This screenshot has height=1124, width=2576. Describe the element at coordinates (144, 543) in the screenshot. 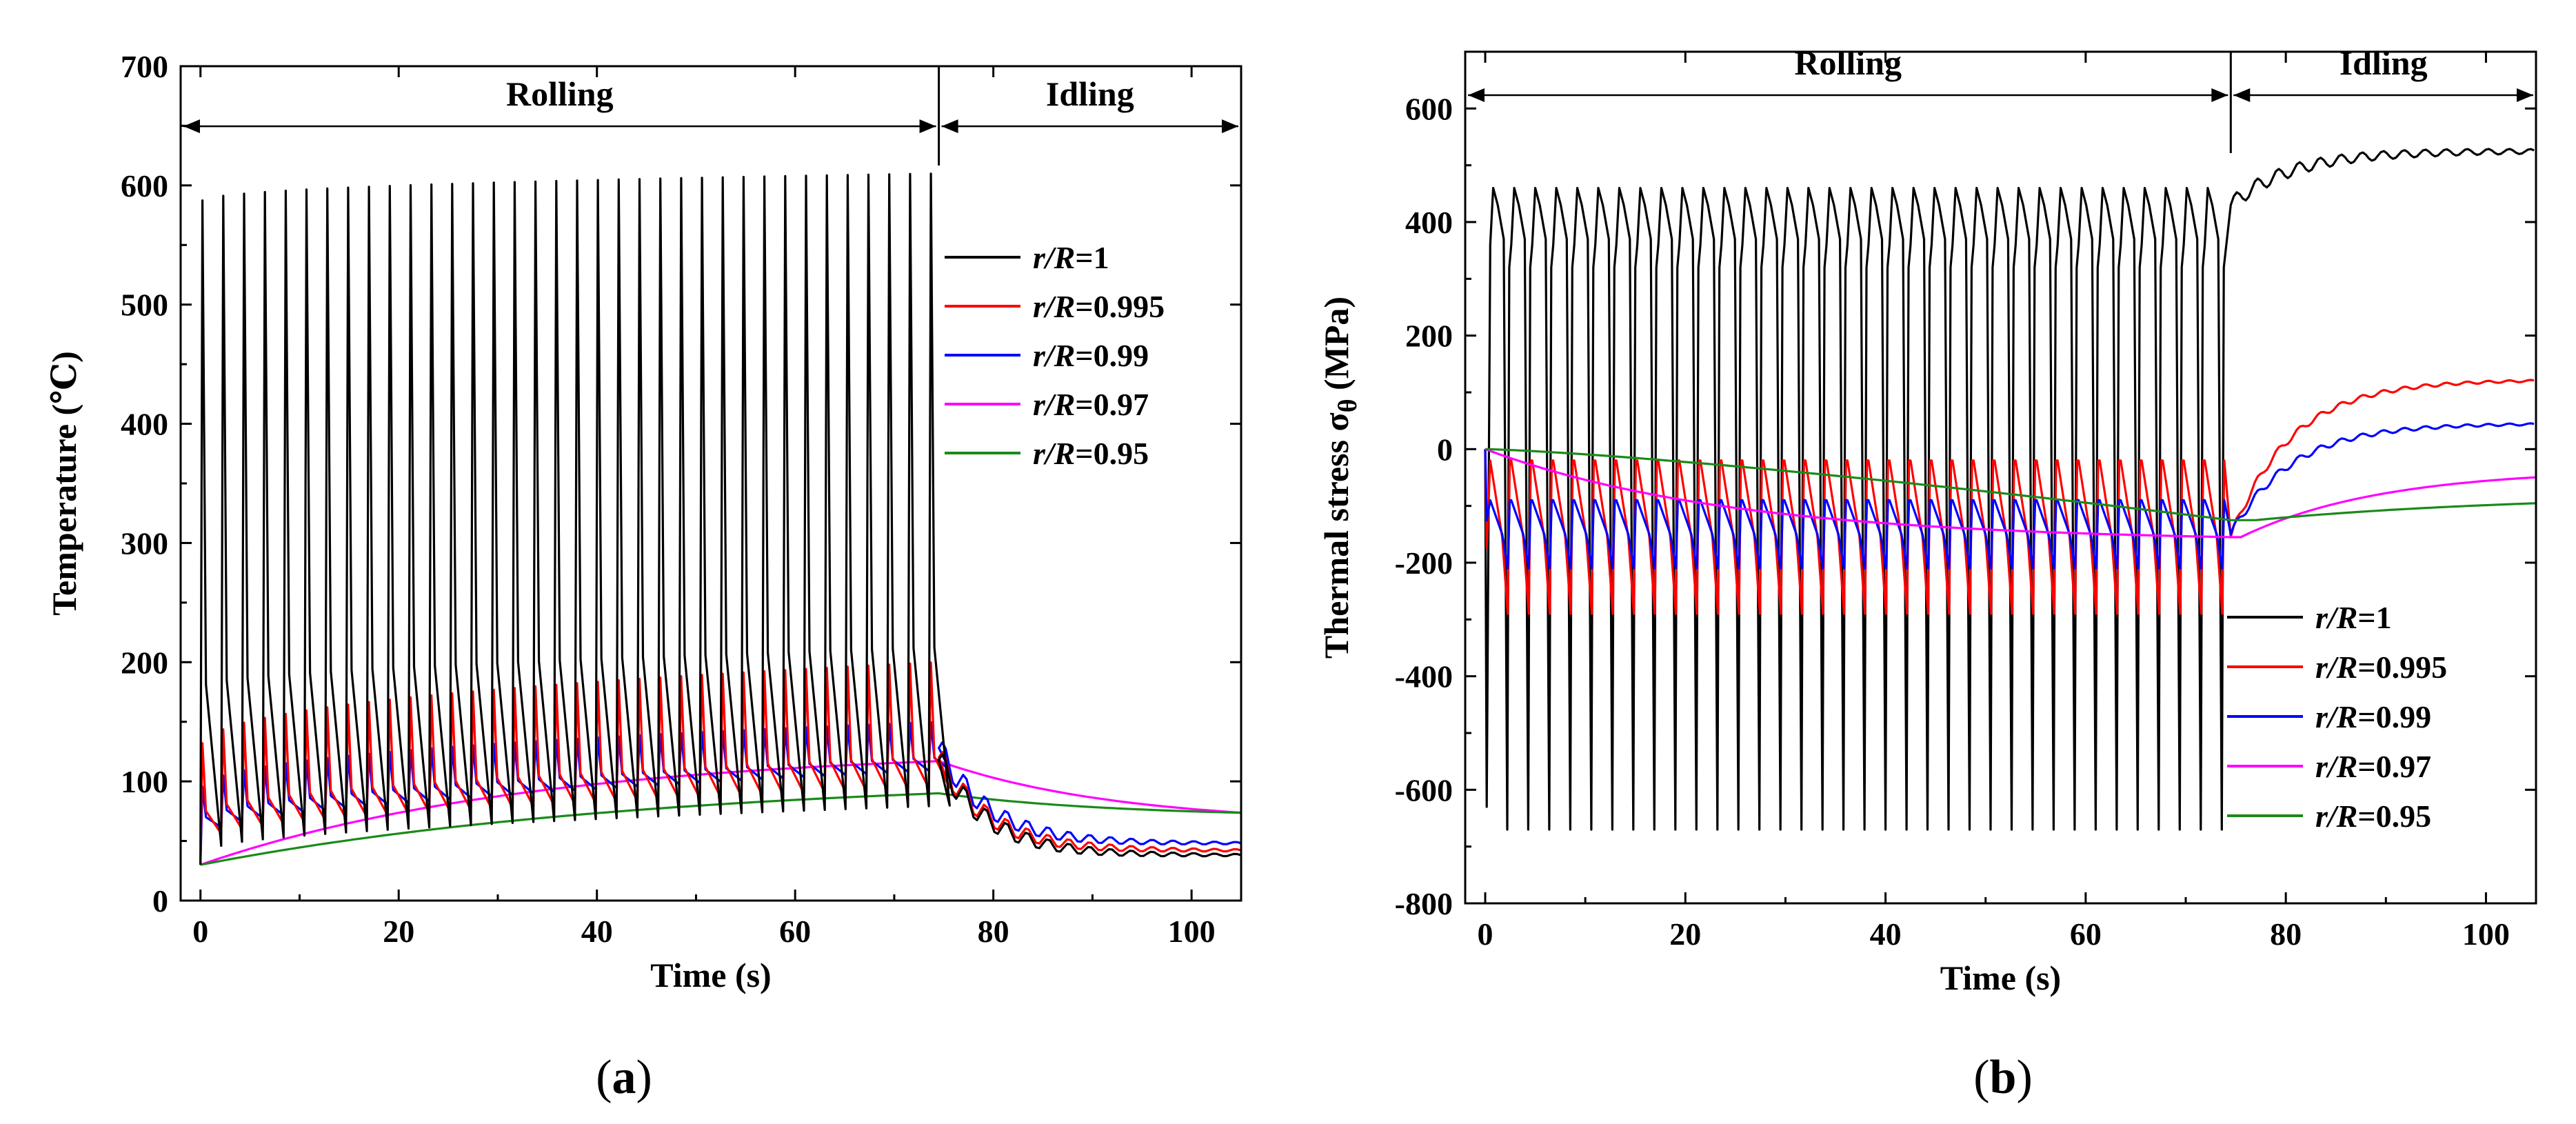

I see `y-tick-label: 300` at that location.